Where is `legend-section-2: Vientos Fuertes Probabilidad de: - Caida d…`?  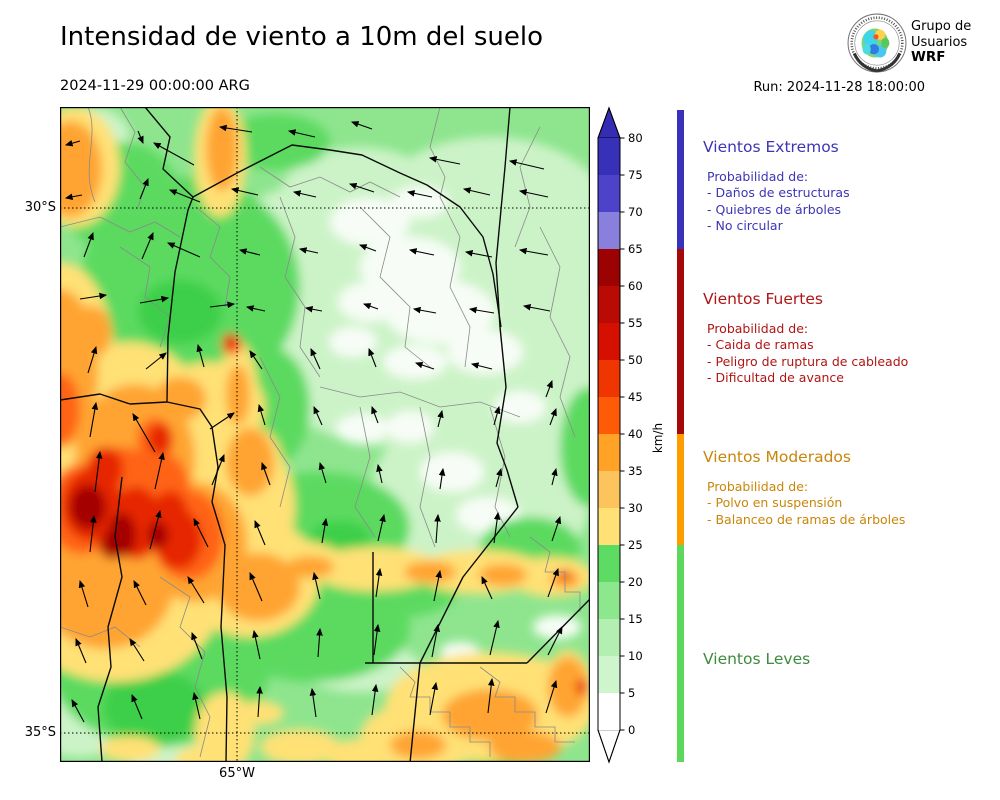 legend-section-2: Vientos Fuertes Probabilidad de: - Caida d… is located at coordinates (805, 338).